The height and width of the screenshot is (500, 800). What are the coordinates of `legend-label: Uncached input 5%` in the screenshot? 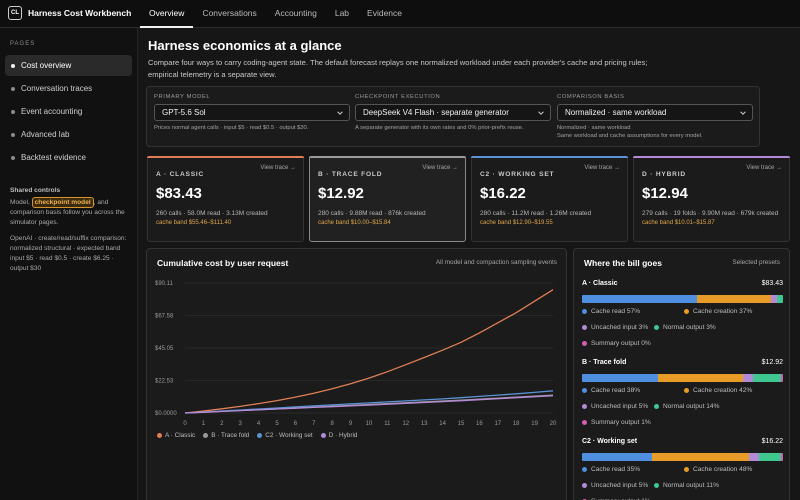 It's located at (620, 406).